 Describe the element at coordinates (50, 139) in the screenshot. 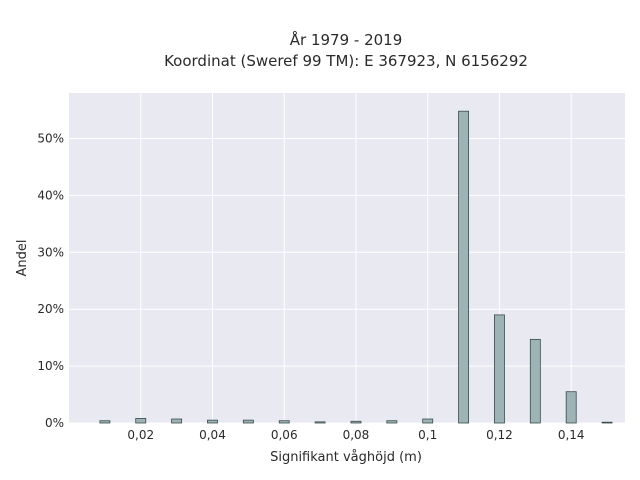

I see `y-tick-label: 50%` at that location.